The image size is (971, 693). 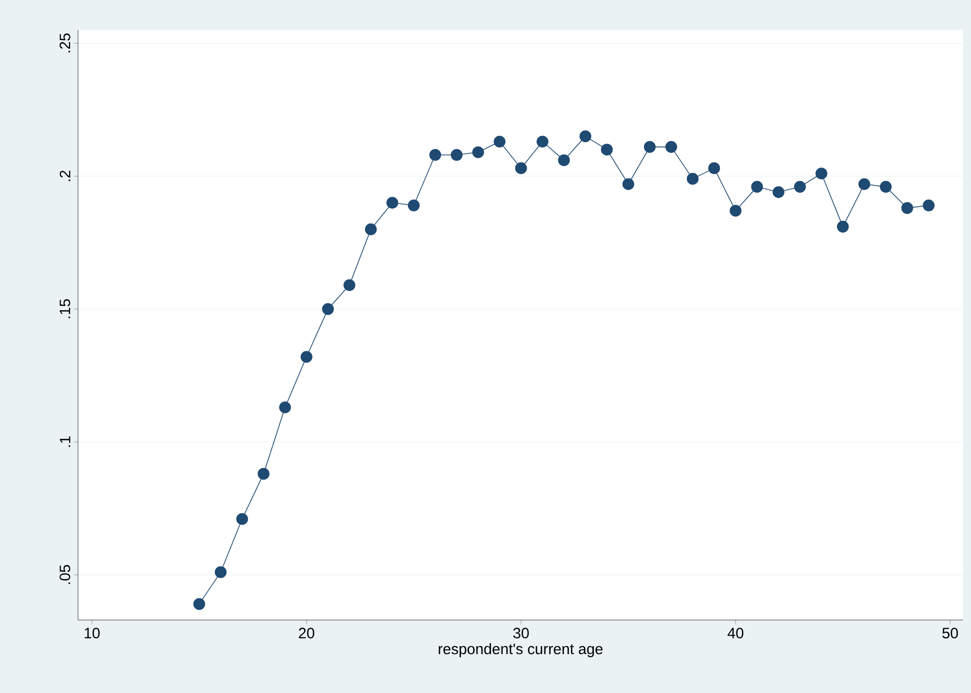 What do you see at coordinates (65, 308) in the screenshot?
I see `y-tick-label: .15` at bounding box center [65, 308].